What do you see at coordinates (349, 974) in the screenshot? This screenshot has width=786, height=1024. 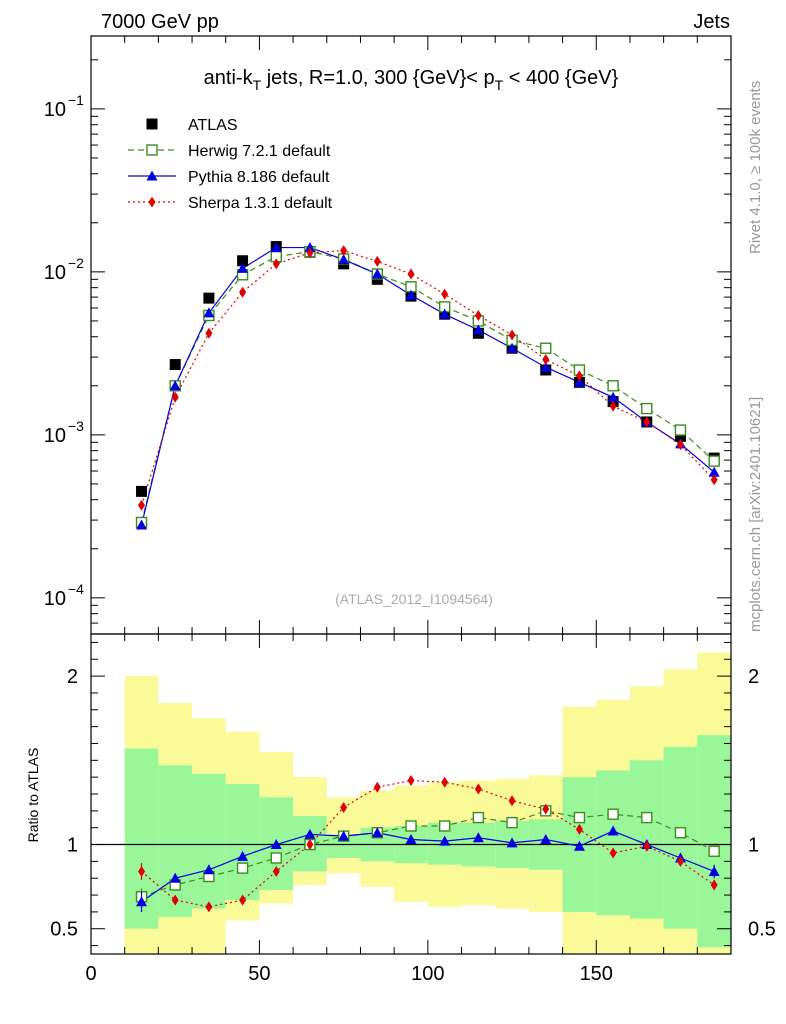 I see `x-tick-labels: 0 50 100 150` at bounding box center [349, 974].